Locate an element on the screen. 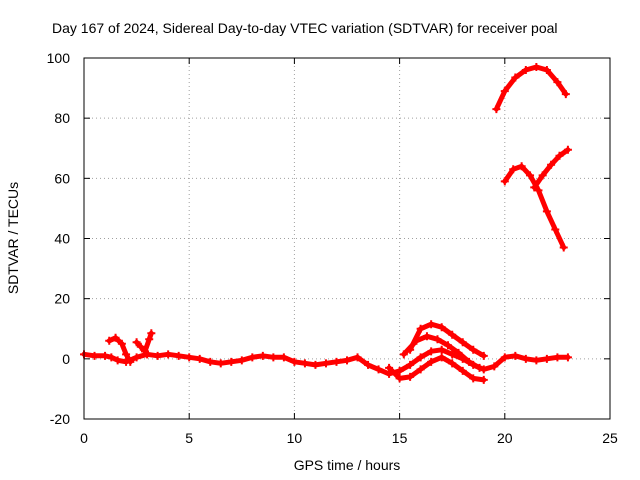 Image resolution: width=640 pixels, height=480 pixels. y-axis-label: SDTVAR / TECUs is located at coordinates (13, 238).